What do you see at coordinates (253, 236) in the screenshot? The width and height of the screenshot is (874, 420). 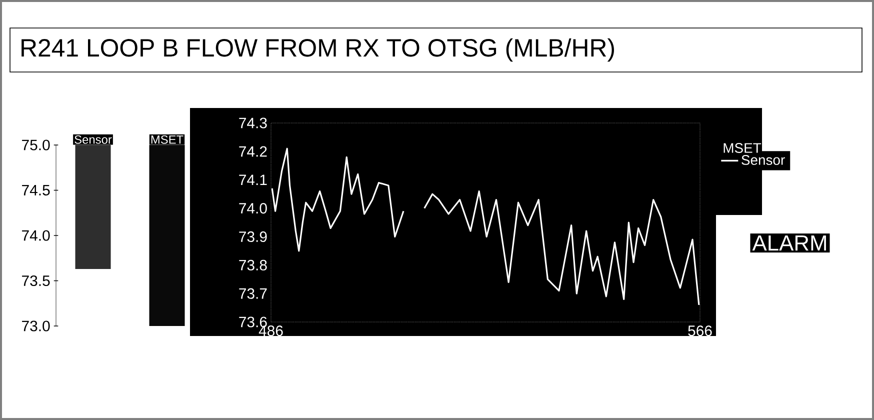 I see `y-tick-label: 73.9` at bounding box center [253, 236].